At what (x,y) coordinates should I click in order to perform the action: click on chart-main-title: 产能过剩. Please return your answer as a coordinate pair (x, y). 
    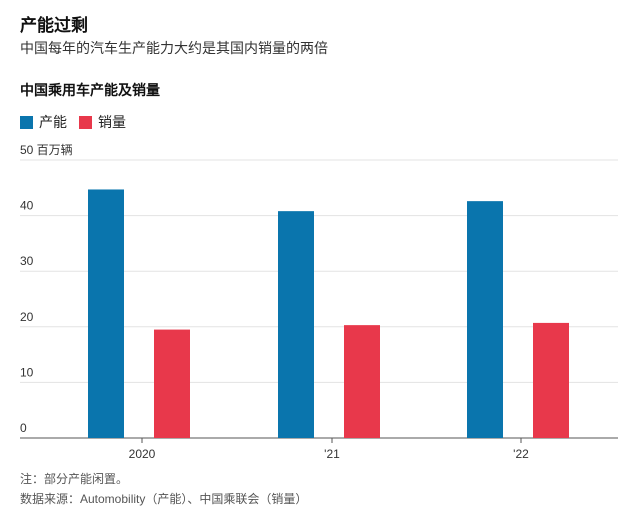
    Looking at the image, I should click on (54, 25).